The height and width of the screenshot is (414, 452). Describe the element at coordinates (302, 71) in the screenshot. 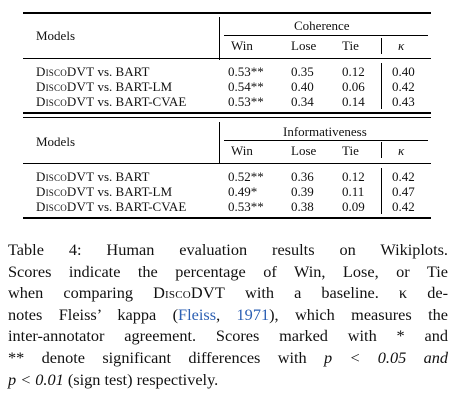

I see `table1-row-1-lose: 0.35` at that location.